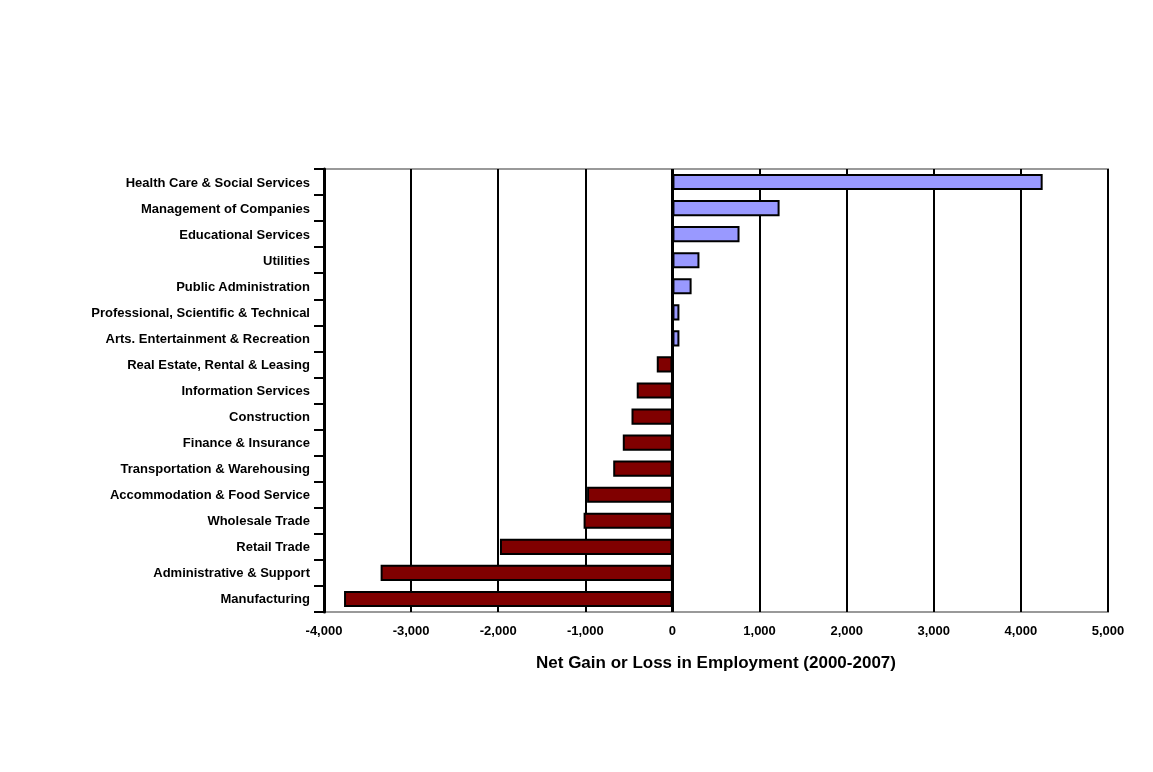 The width and height of the screenshot is (1153, 772). Describe the element at coordinates (225, 208) in the screenshot. I see `y-tick-label: Management of Companies` at that location.